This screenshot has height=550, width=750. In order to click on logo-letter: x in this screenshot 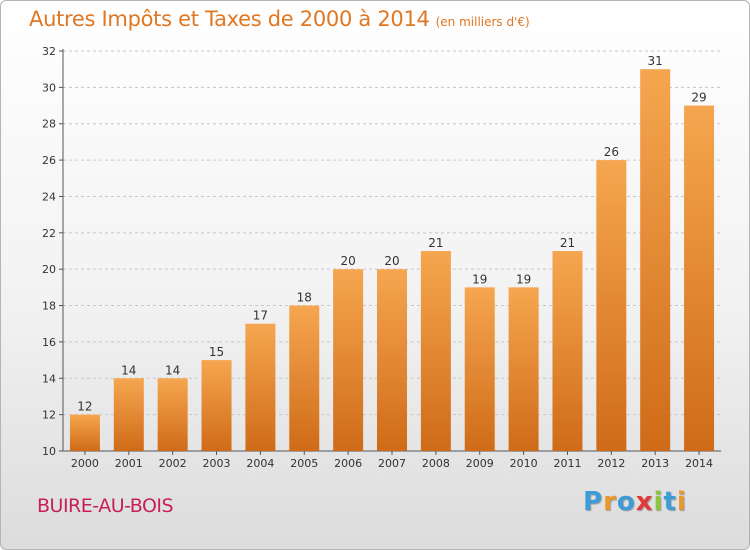, I will do `click(644, 502)`.